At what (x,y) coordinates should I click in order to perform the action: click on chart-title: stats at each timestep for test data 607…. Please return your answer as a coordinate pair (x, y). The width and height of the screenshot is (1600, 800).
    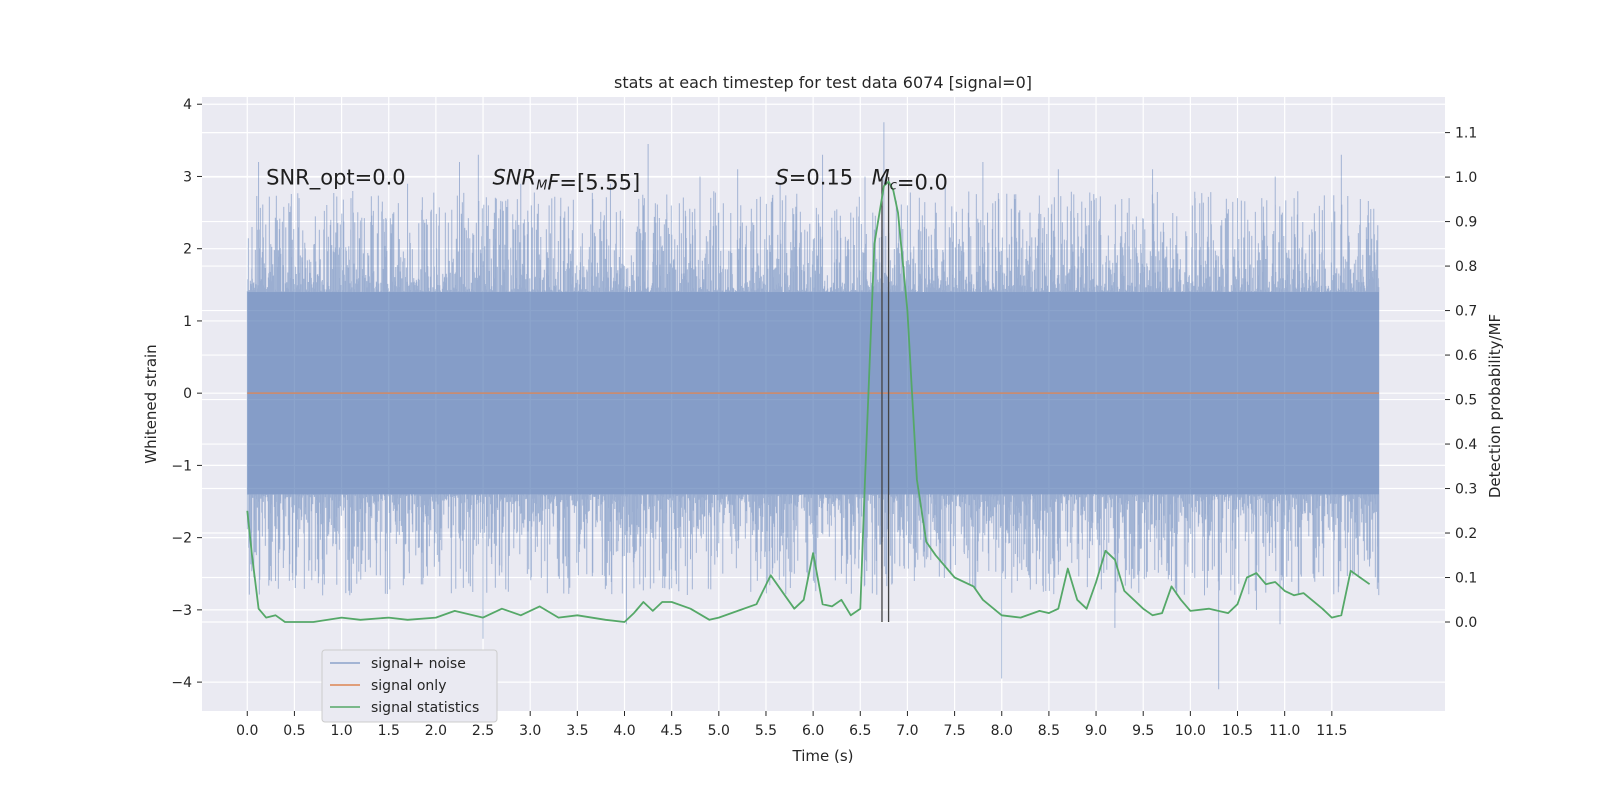
    Looking at the image, I should click on (823, 82).